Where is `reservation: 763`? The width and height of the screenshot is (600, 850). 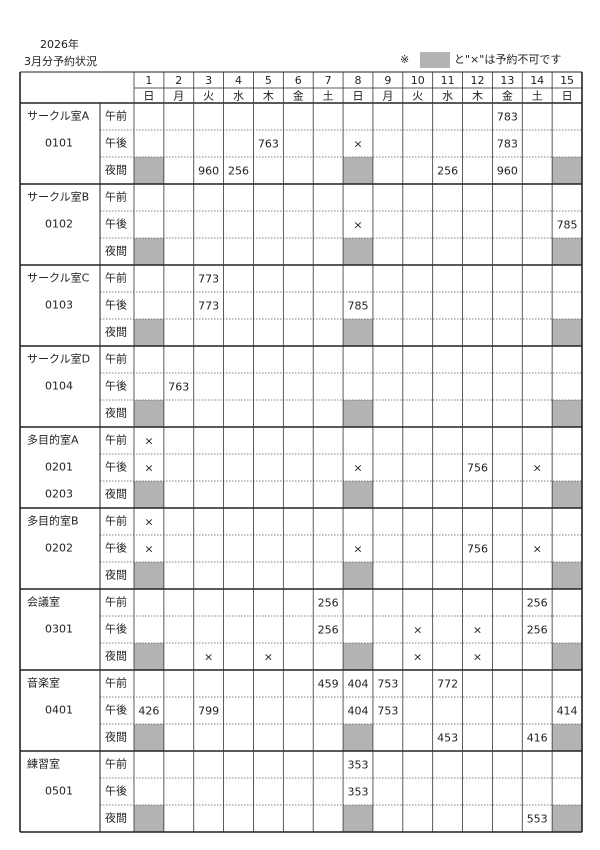 reservation: 763 is located at coordinates (268, 144).